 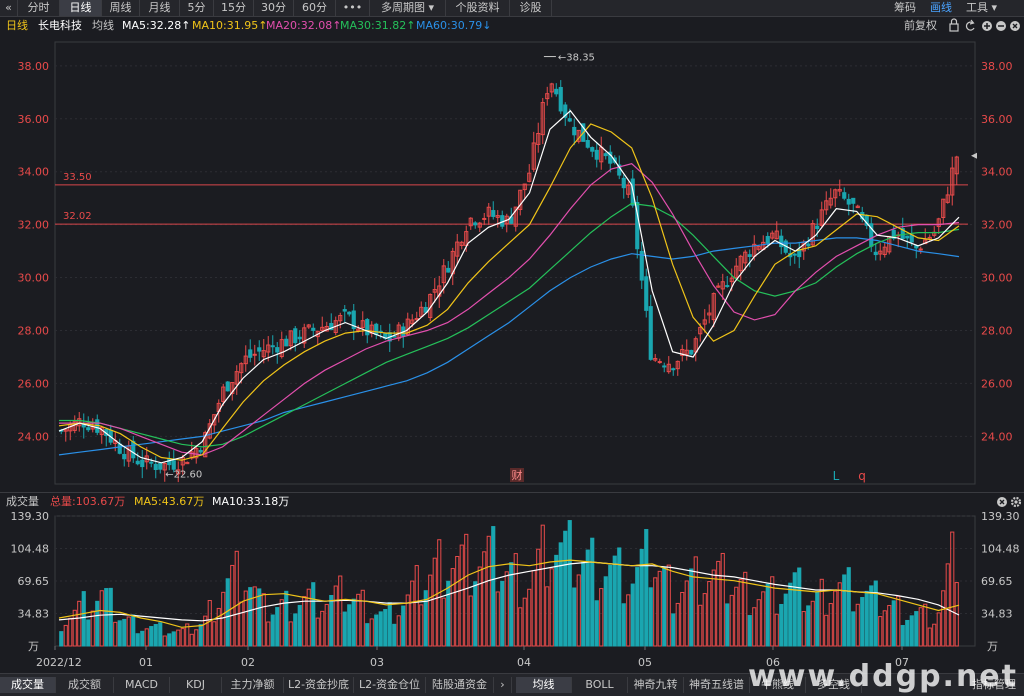 I want to click on tab-60min: 60分, so click(x=315, y=8).